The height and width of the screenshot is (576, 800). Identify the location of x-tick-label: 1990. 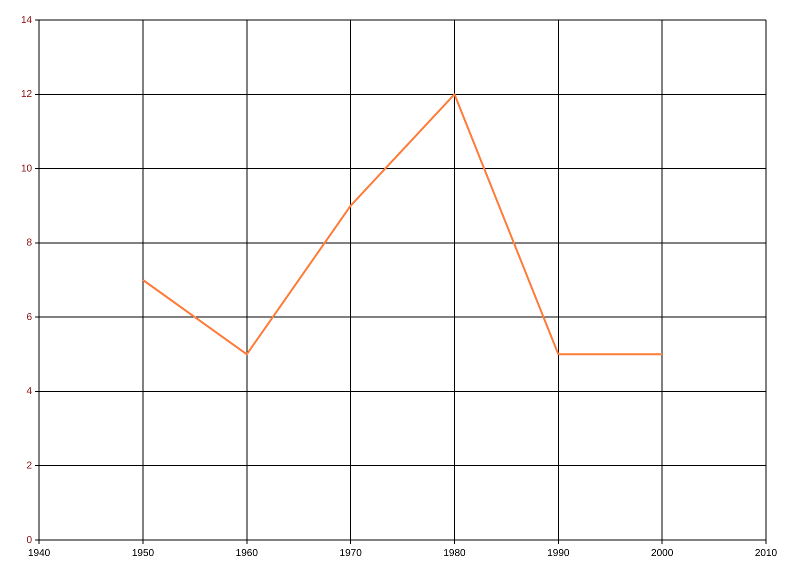
(558, 553).